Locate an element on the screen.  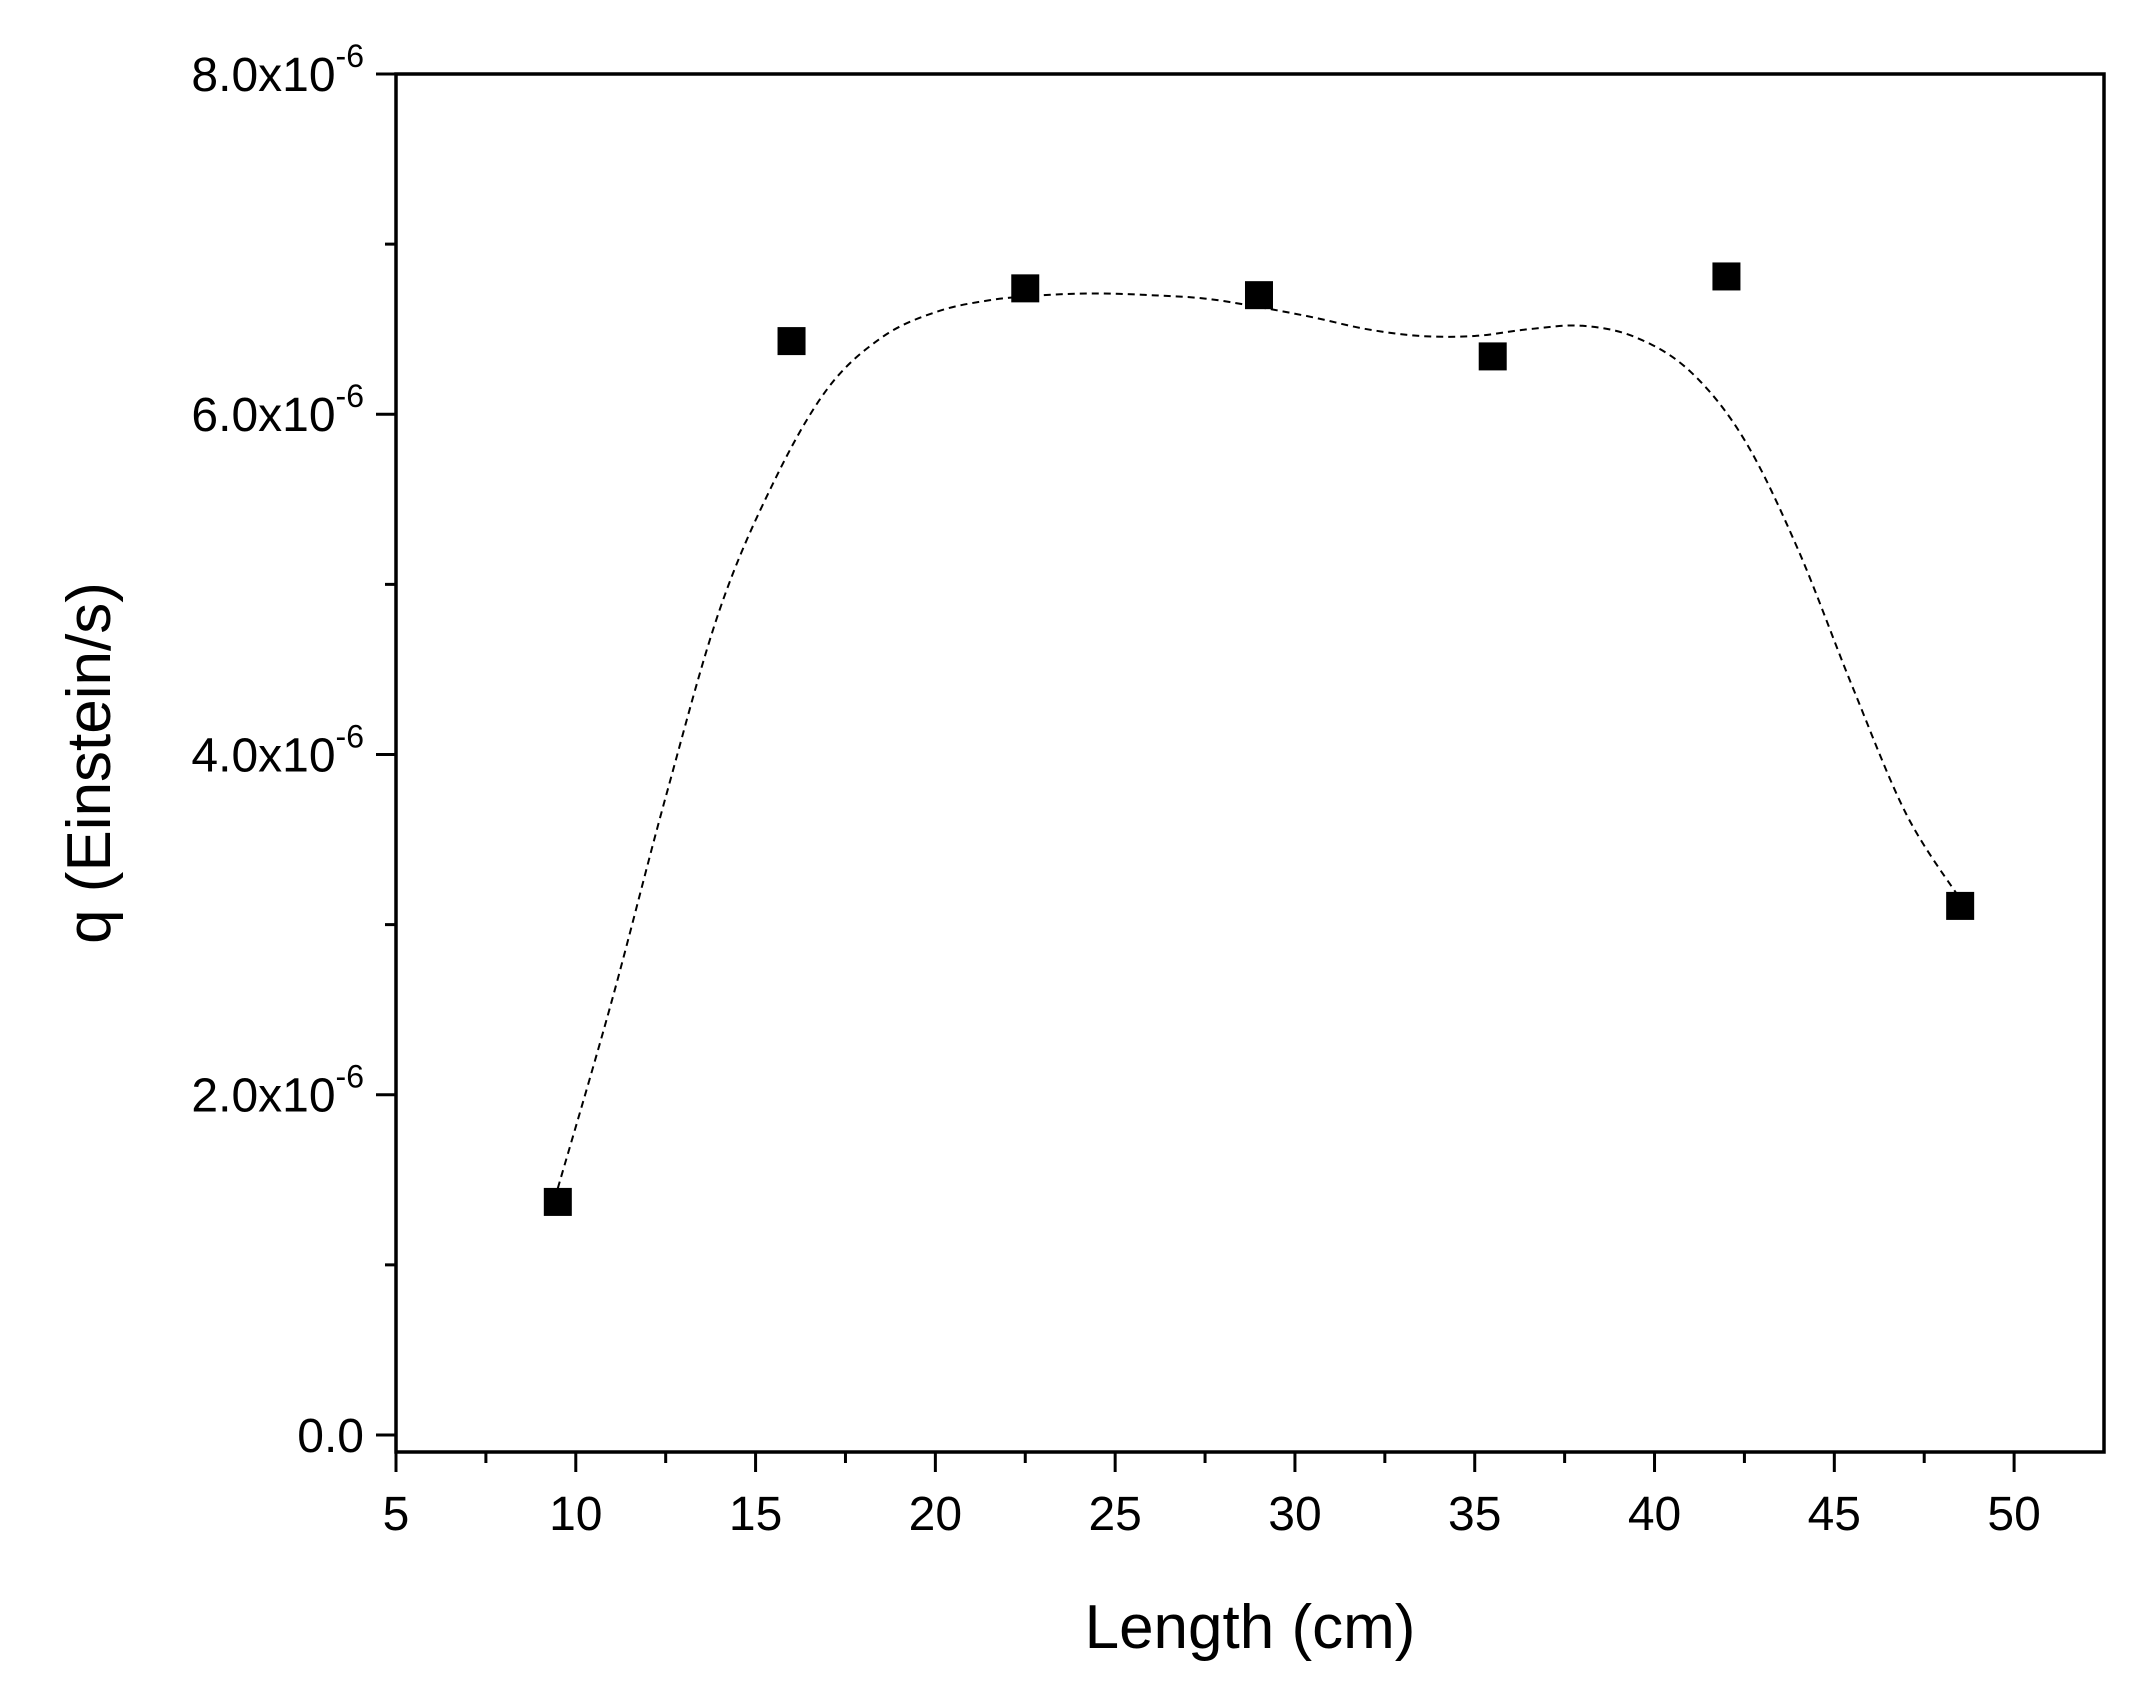
x-axis-title: Length (cm) is located at coordinates (1250, 1627).